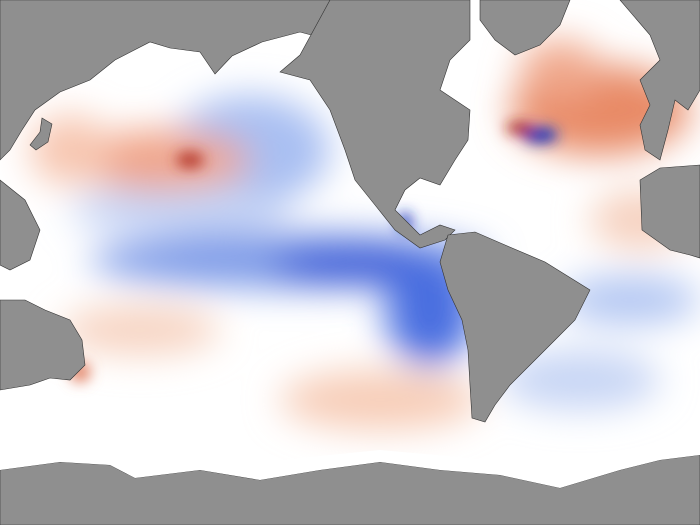 The height and width of the screenshot is (525, 700). I want to click on japan, so click(41, 134).